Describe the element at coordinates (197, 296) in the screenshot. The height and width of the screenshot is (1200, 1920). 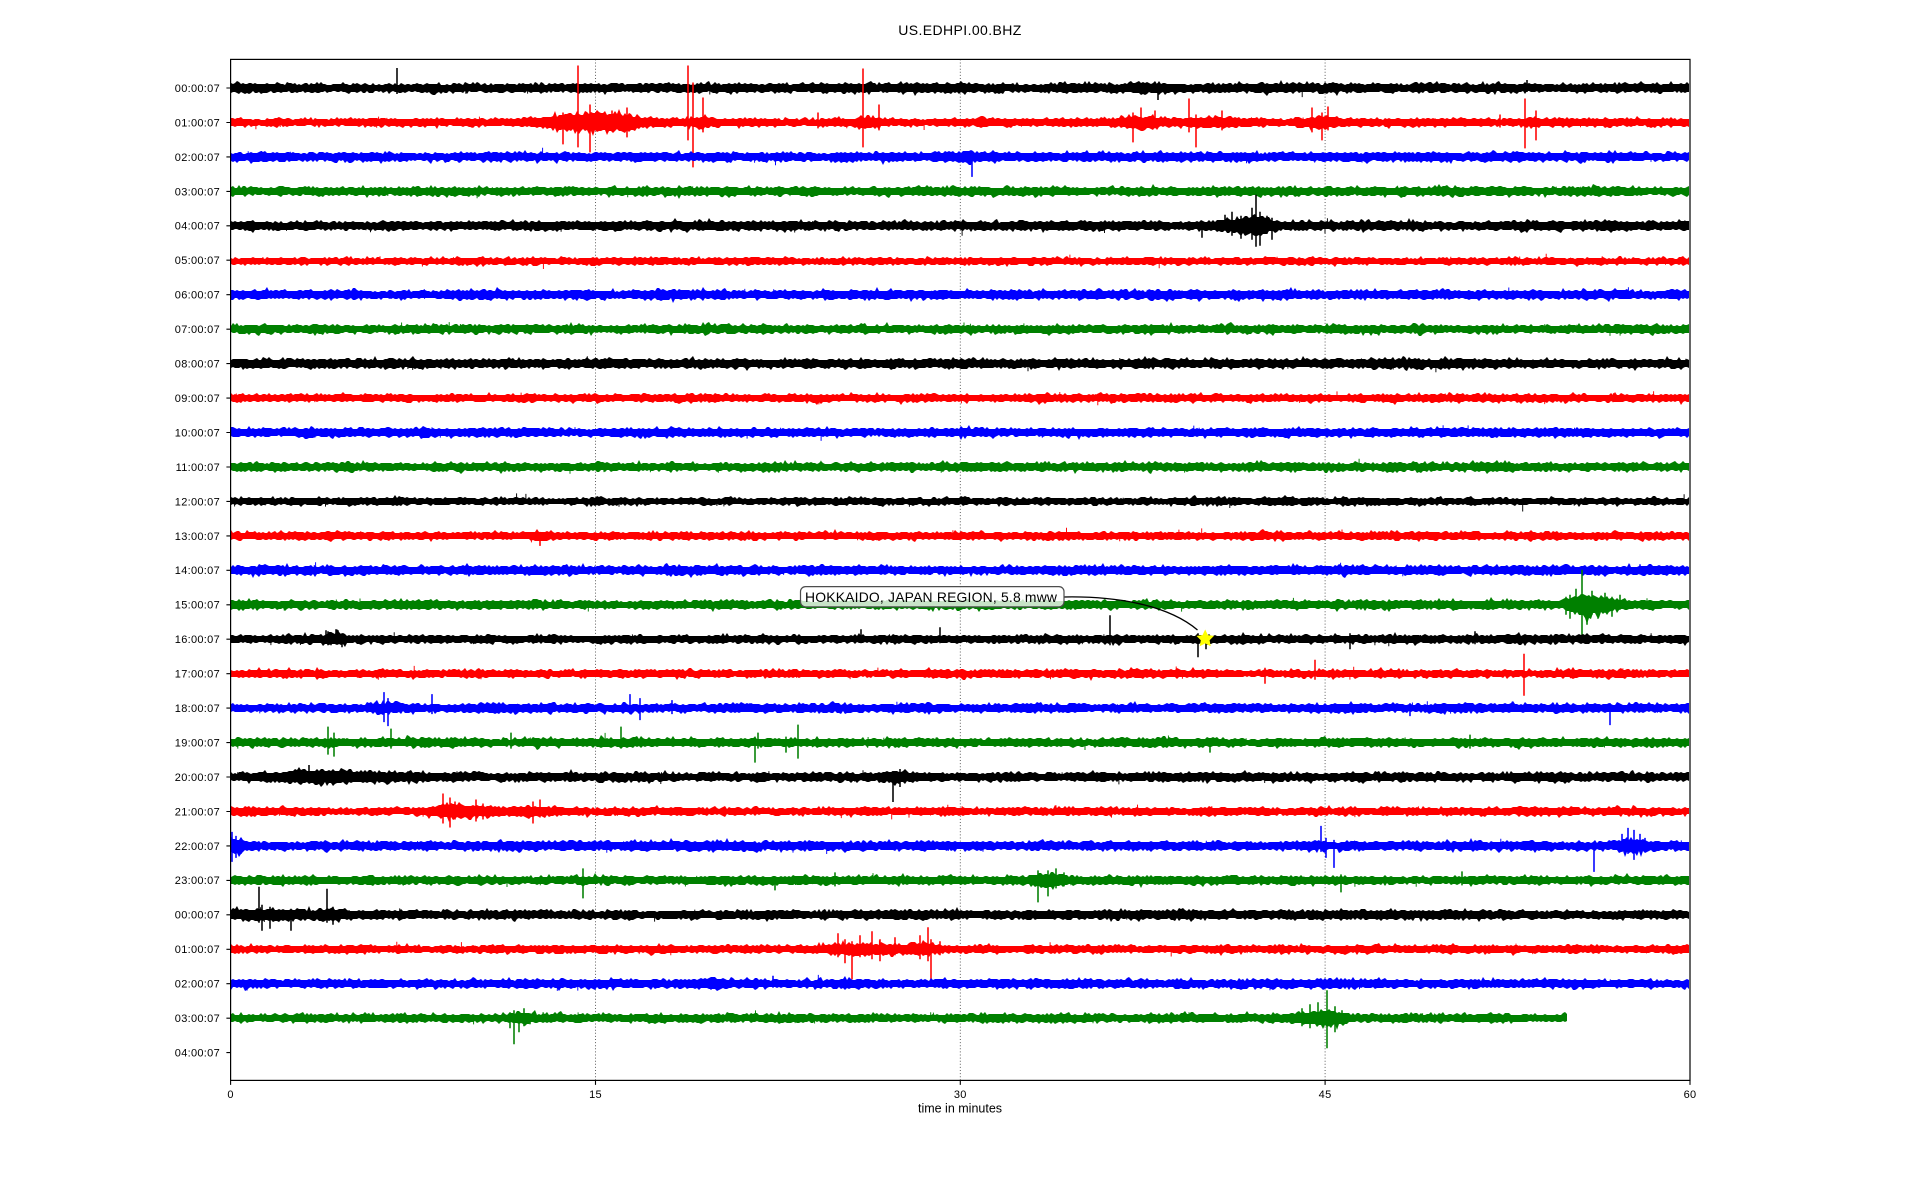
I see `svg-text: 06:00:07` at that location.